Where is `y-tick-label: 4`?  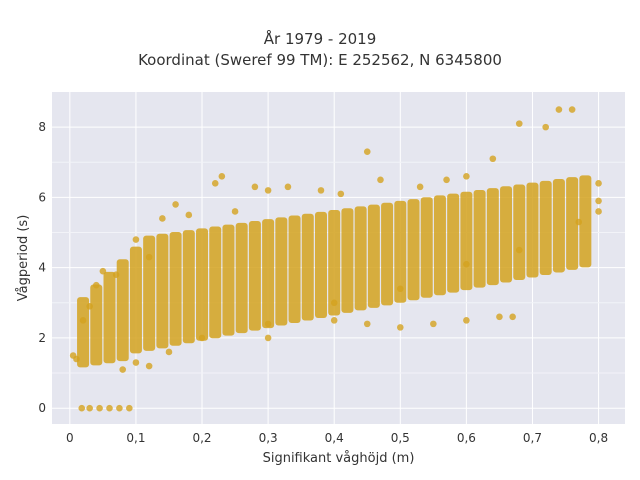
y-tick-label: 4 is located at coordinates (42, 268).